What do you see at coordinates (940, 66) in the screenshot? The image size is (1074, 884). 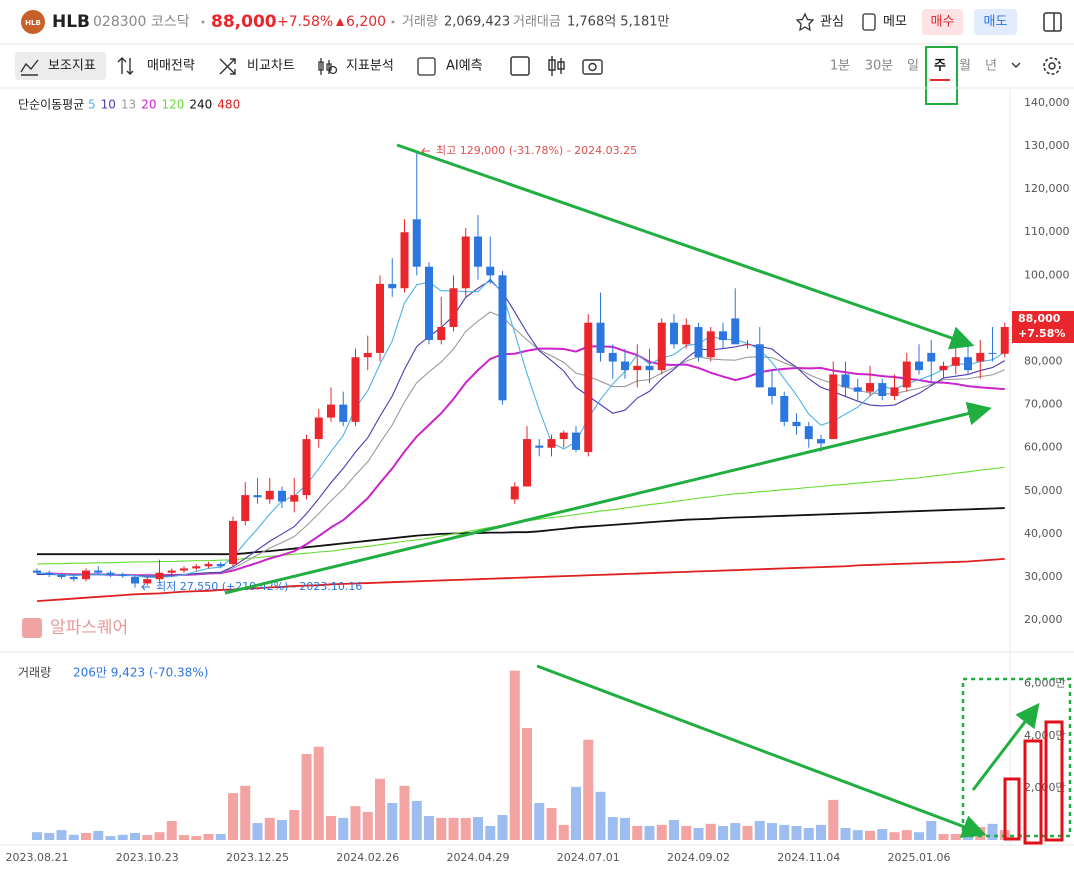 I see `period-button-active: 주` at bounding box center [940, 66].